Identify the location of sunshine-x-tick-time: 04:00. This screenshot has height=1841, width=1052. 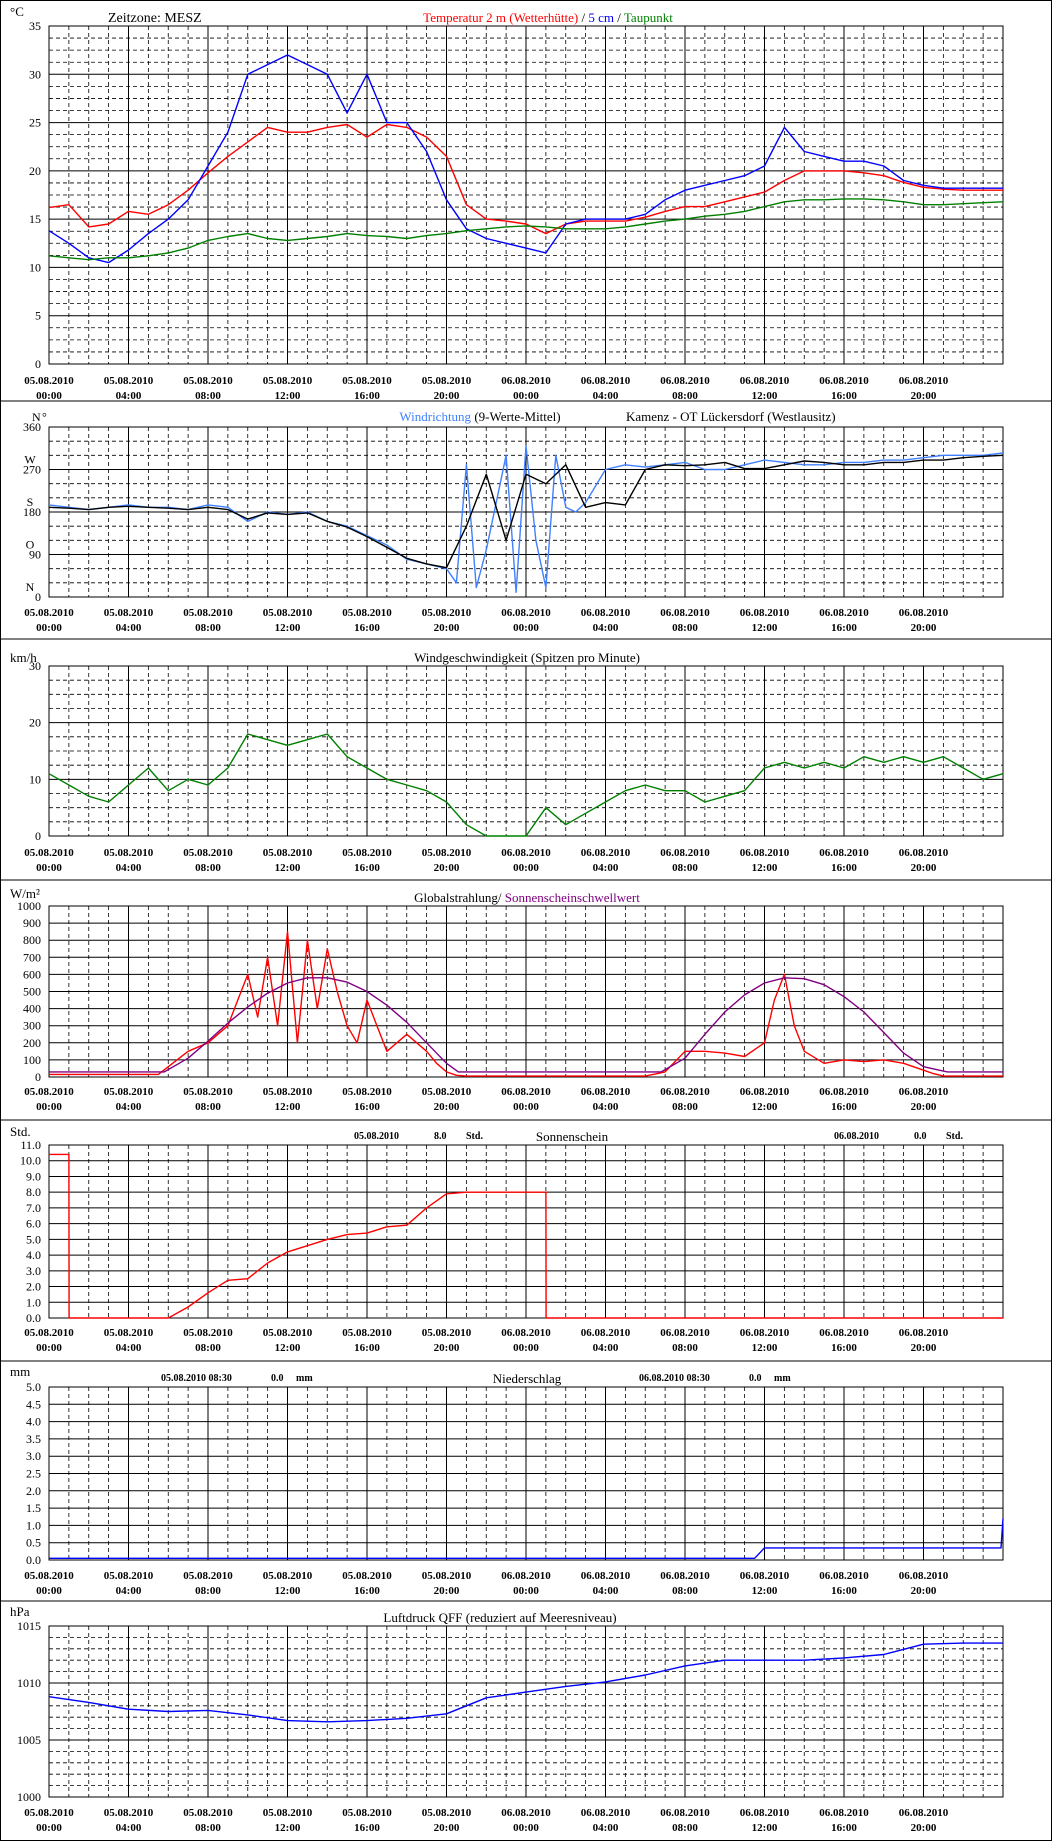
(606, 1348).